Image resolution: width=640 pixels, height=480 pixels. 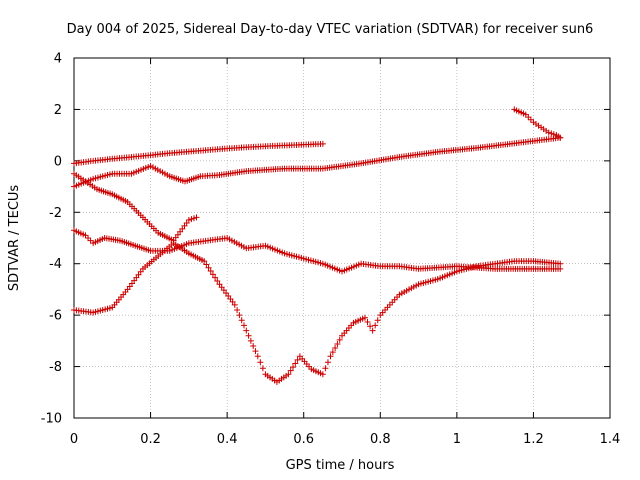 I want to click on y-tick-label: -2, so click(x=55, y=213).